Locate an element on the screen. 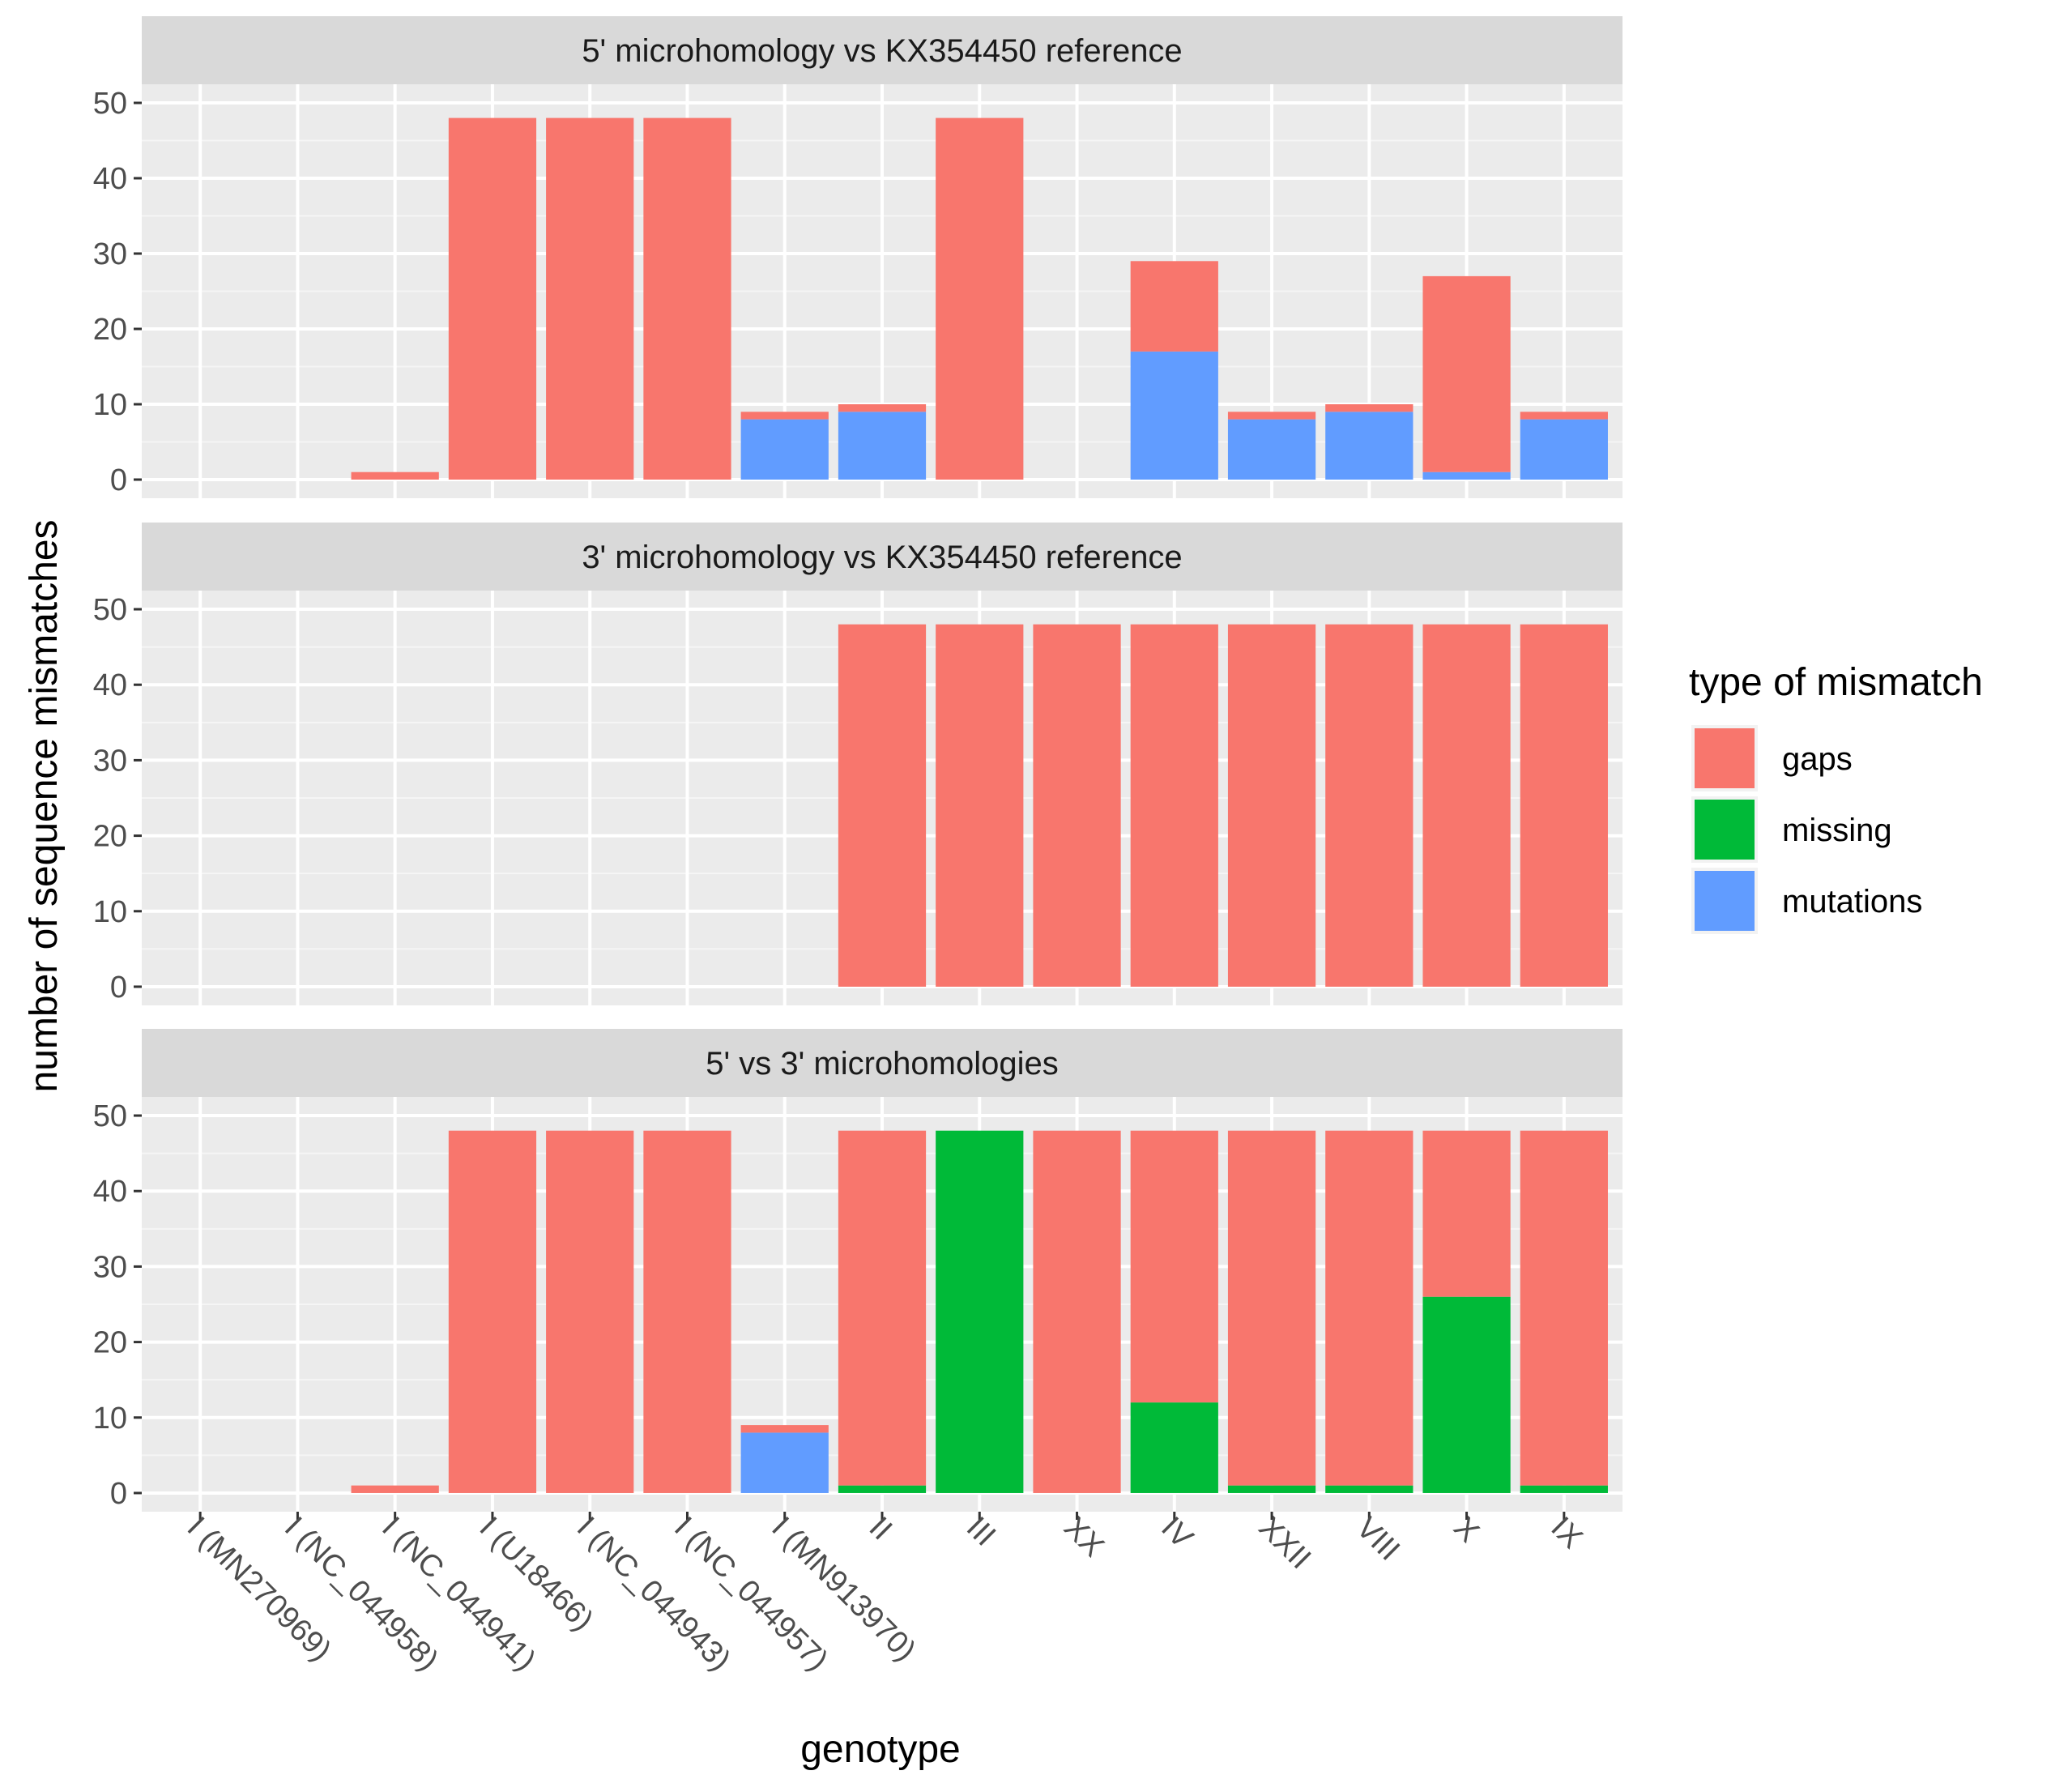 Image resolution: width=2051 pixels, height=1792 pixels. x-tick-label: XX is located at coordinates (1084, 1537).